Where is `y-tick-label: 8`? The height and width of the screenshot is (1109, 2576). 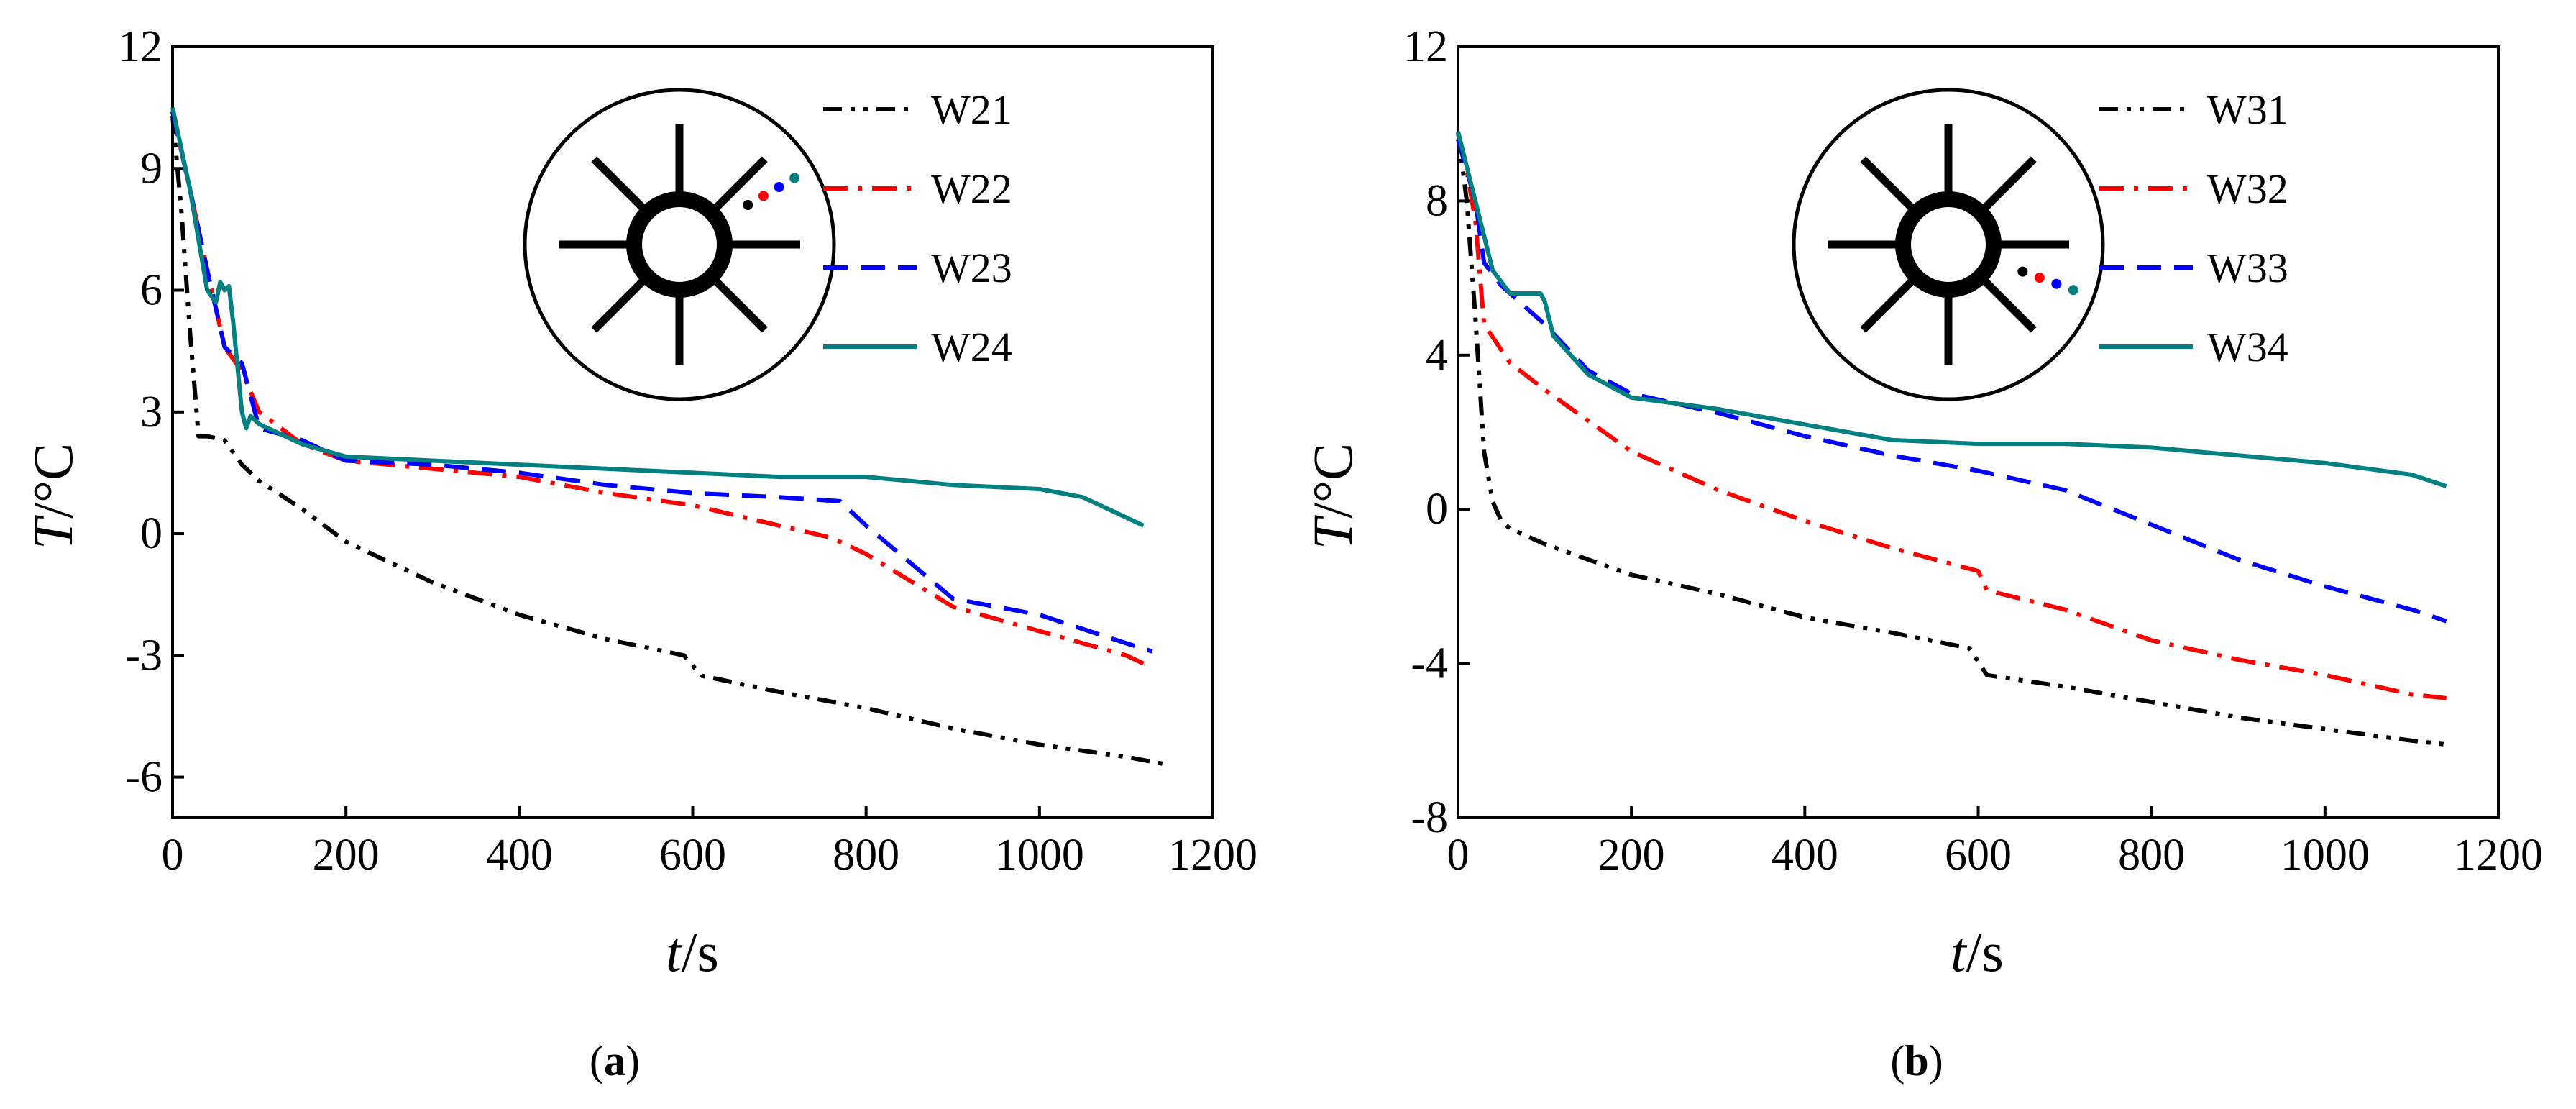 y-tick-label: 8 is located at coordinates (1437, 201).